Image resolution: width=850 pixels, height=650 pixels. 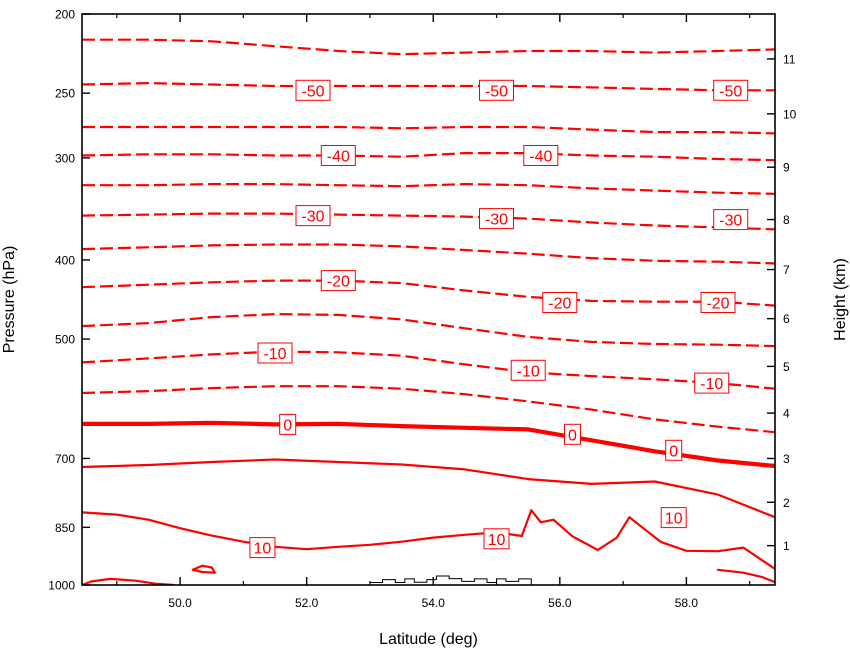 I want to click on terrain-outline, so click(x=446, y=580).